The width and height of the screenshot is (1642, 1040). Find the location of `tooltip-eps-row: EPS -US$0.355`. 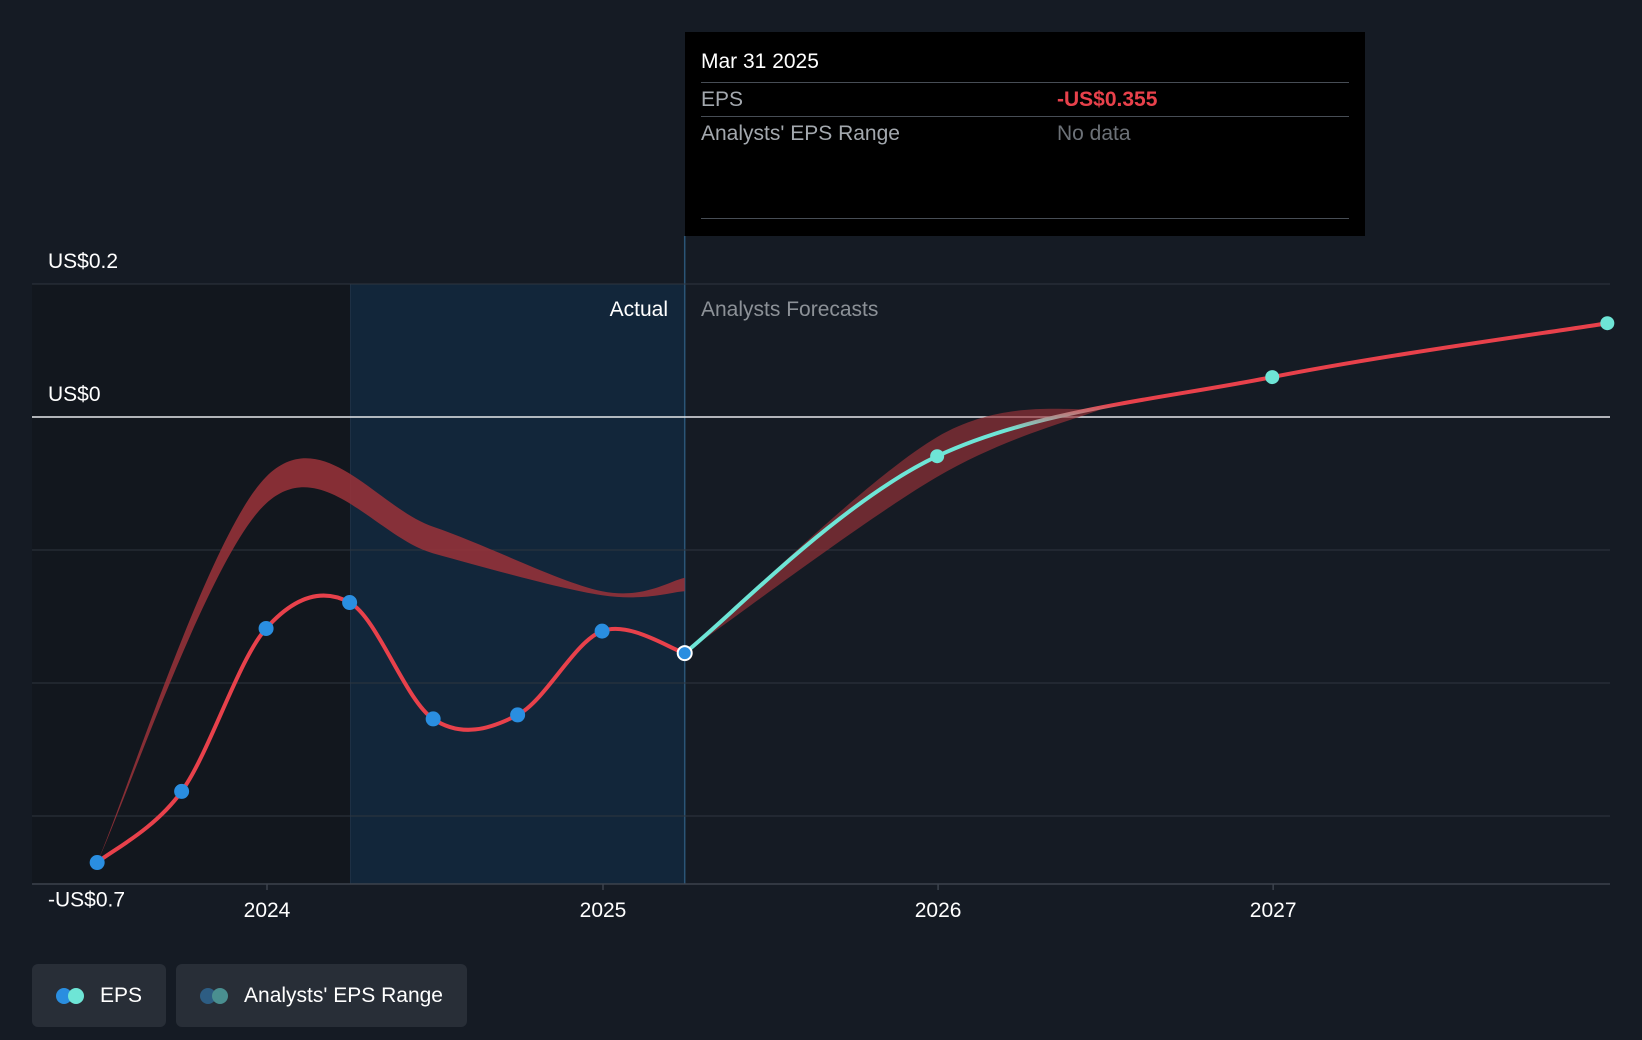

tooltip-eps-row: EPS -US$0.355 is located at coordinates (1025, 99).